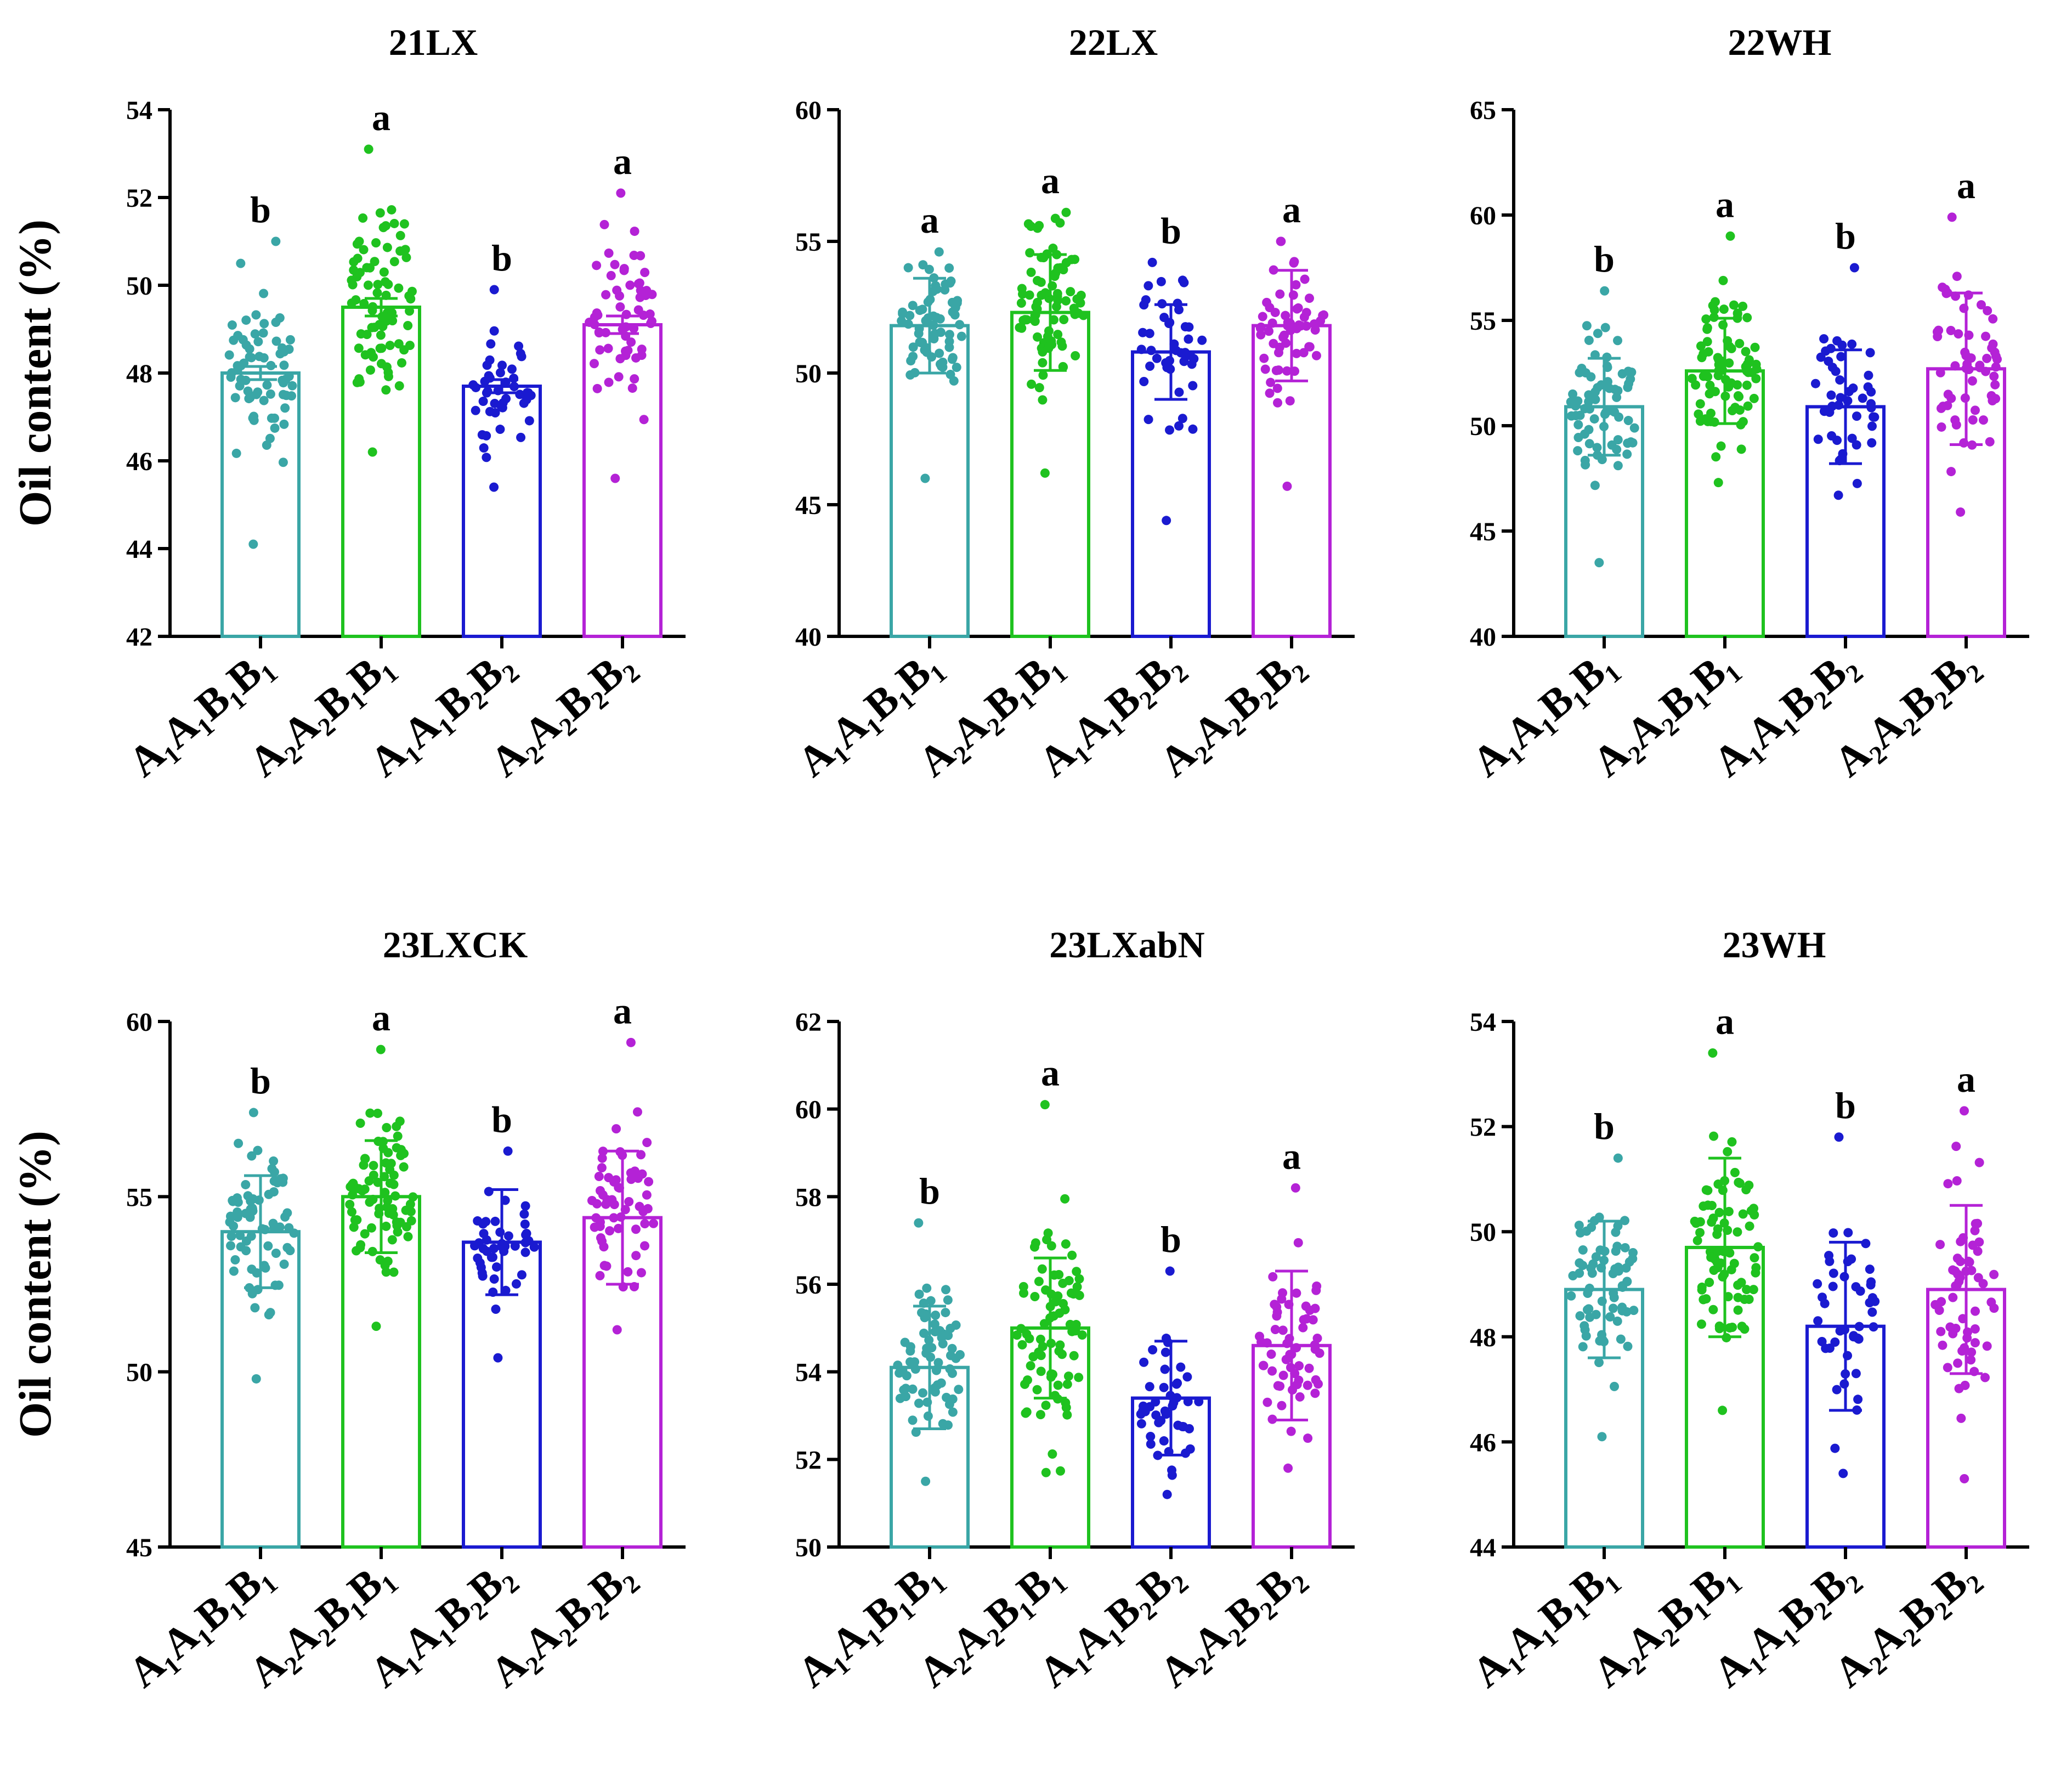 The width and height of the screenshot is (2072, 1767). Describe the element at coordinates (808, 1110) in the screenshot. I see `y-tick-label: 60` at that location.